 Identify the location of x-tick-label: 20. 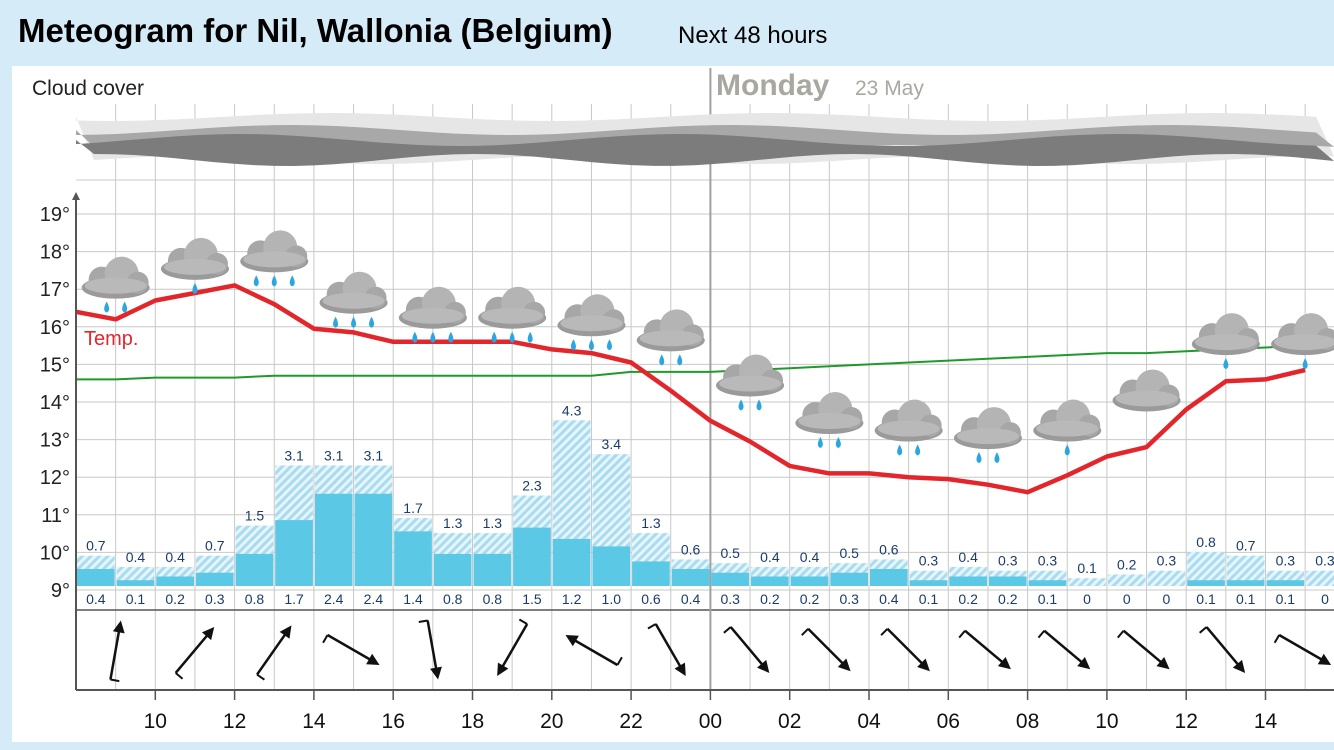
(551, 721).